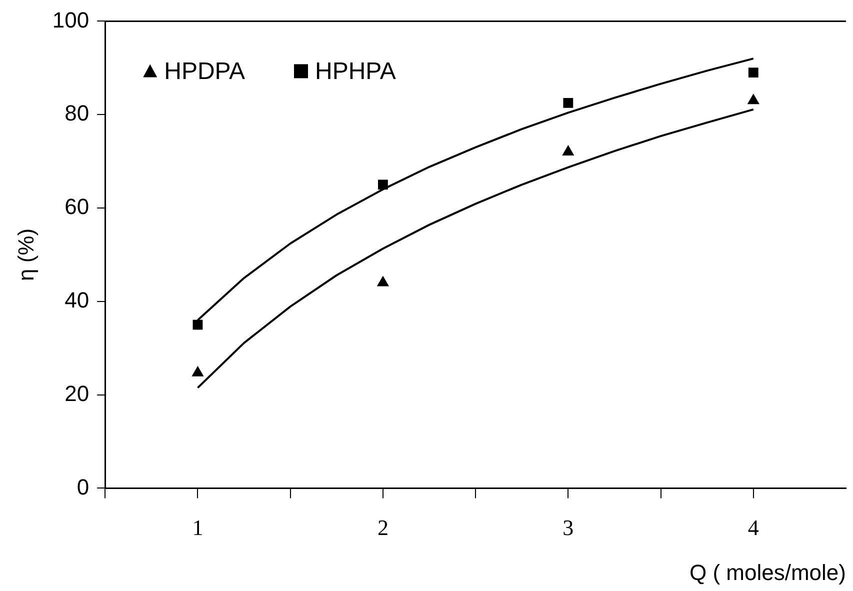  I want to click on y-tick-label: 100, so click(71, 19).